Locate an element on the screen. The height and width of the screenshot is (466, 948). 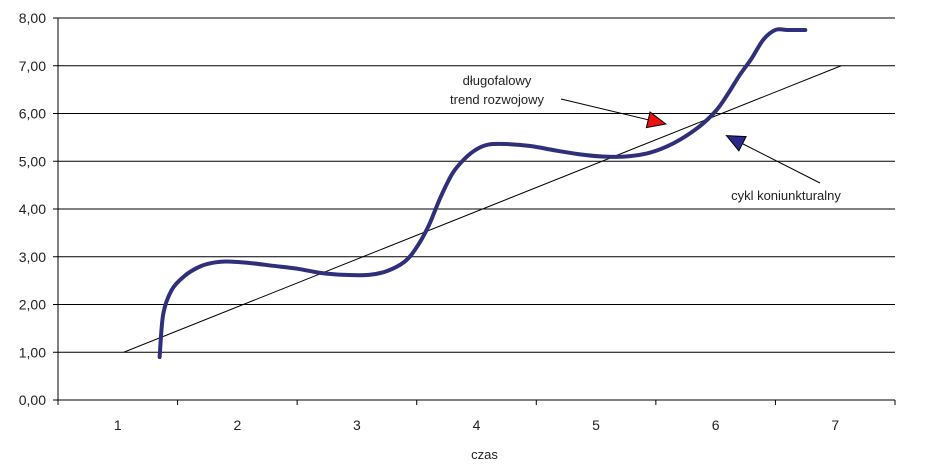
y-tick-label: 4,00 is located at coordinates (32, 209).